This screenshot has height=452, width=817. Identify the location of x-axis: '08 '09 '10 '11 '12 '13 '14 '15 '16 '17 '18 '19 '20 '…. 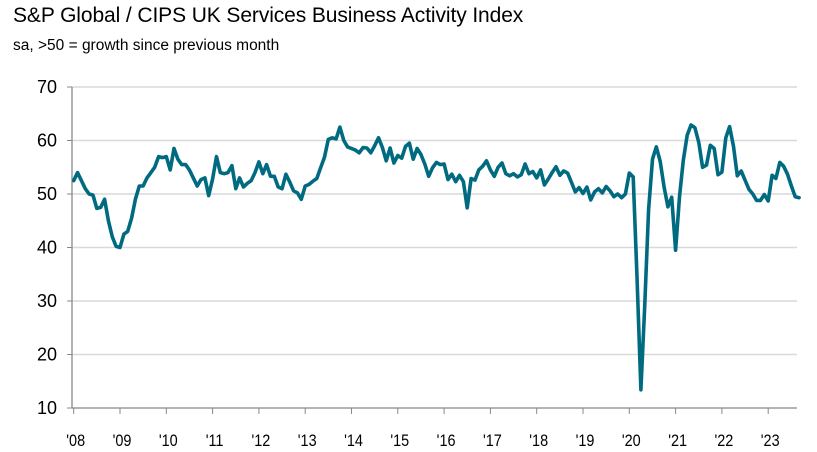
(431, 428).